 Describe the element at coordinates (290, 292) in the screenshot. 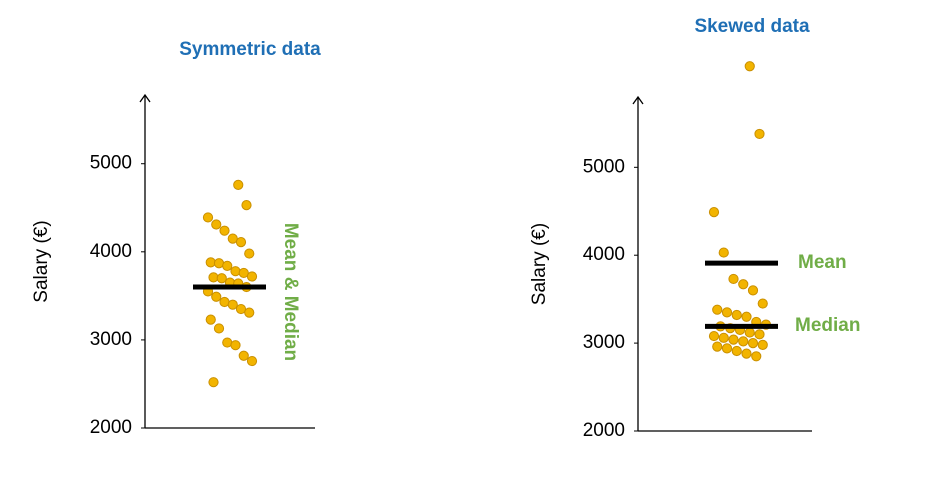

I see `annotation: Mean & Median` at that location.